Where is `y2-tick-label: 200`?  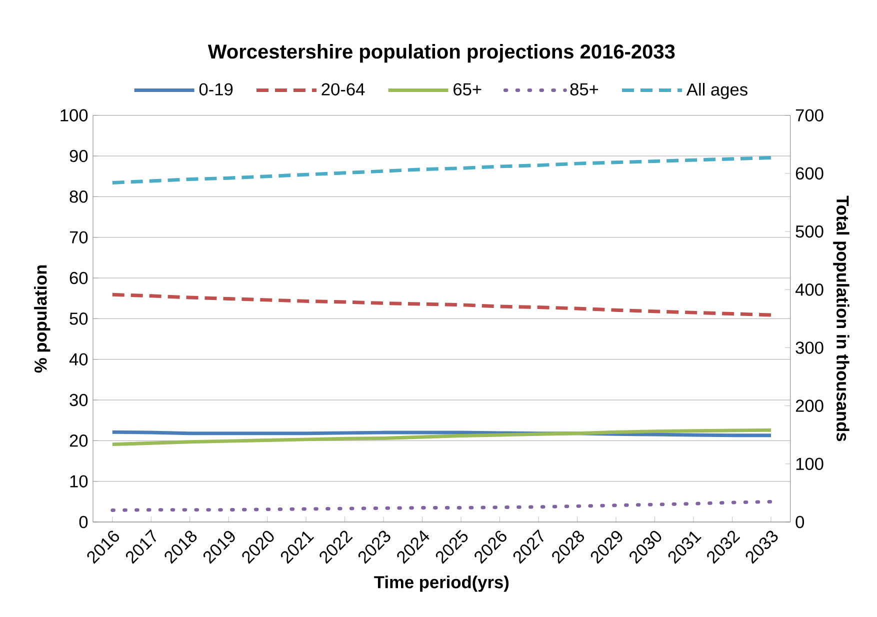 y2-tick-label: 200 is located at coordinates (810, 406).